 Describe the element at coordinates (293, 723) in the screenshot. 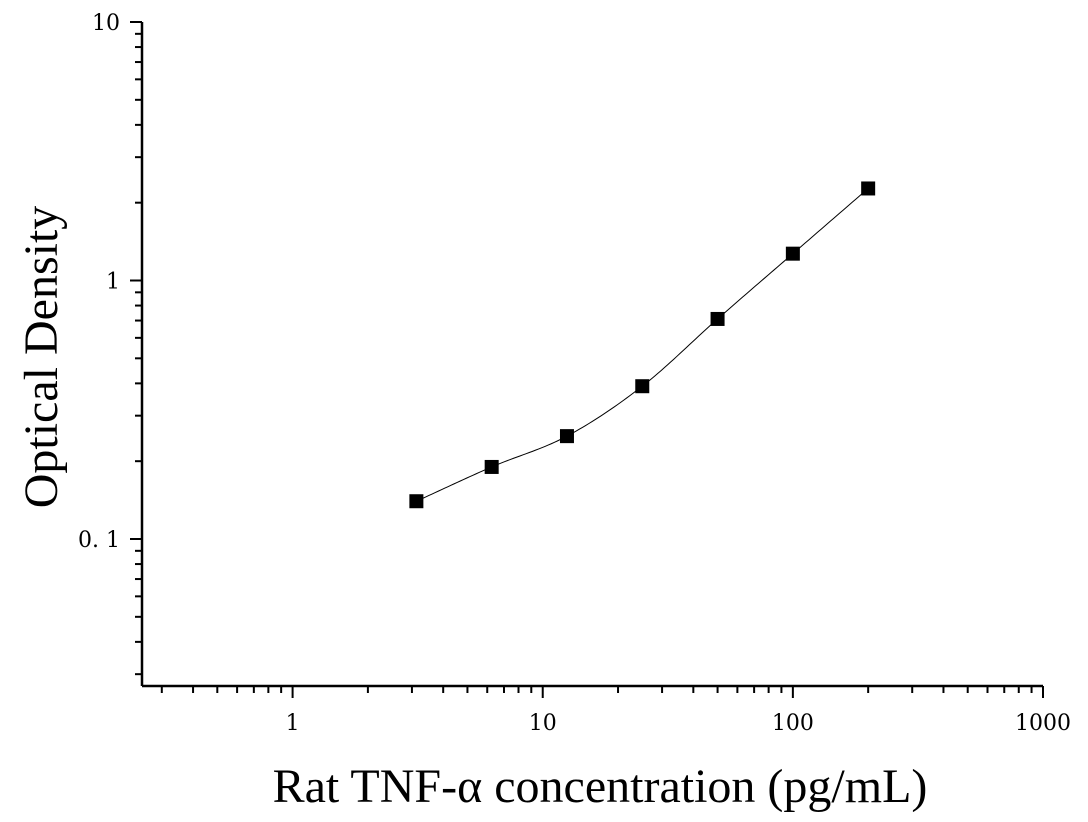

I see `x-tick-label: 1` at that location.